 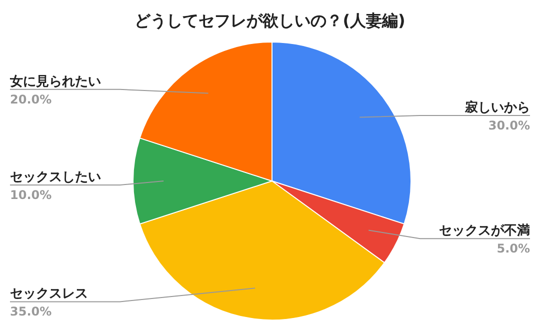 I want to click on slice-label: 女に見られたい, so click(x=55, y=82).